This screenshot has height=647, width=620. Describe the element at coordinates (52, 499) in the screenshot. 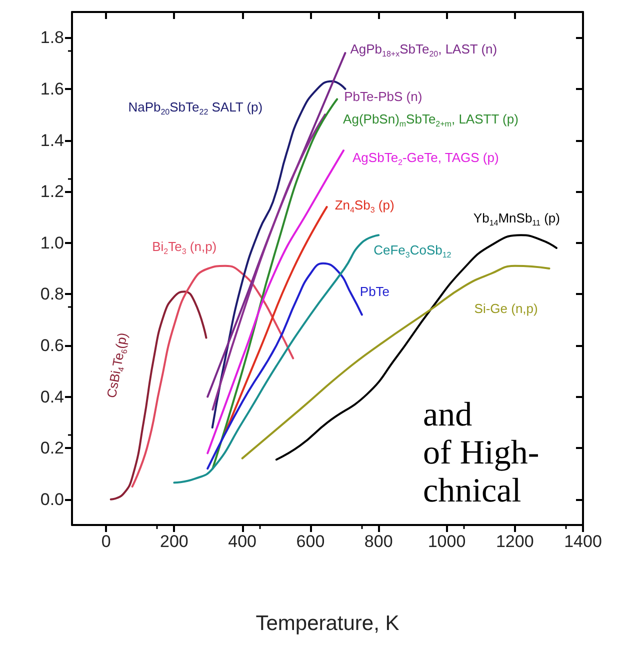

I see `y-tick-label: 0.0` at that location.